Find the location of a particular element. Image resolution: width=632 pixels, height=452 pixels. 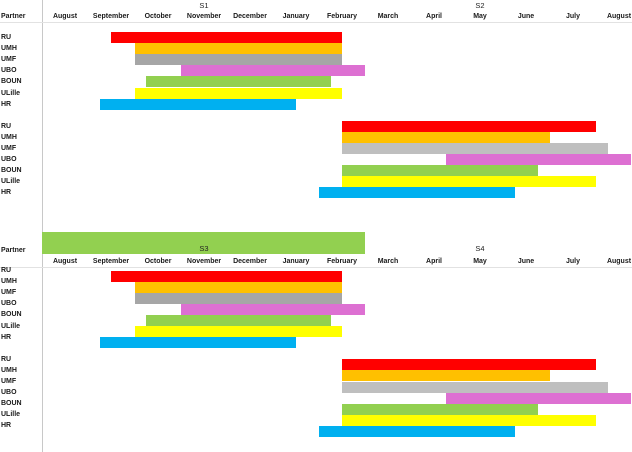

chart-1-month-tick: October is located at coordinates (158, 16).